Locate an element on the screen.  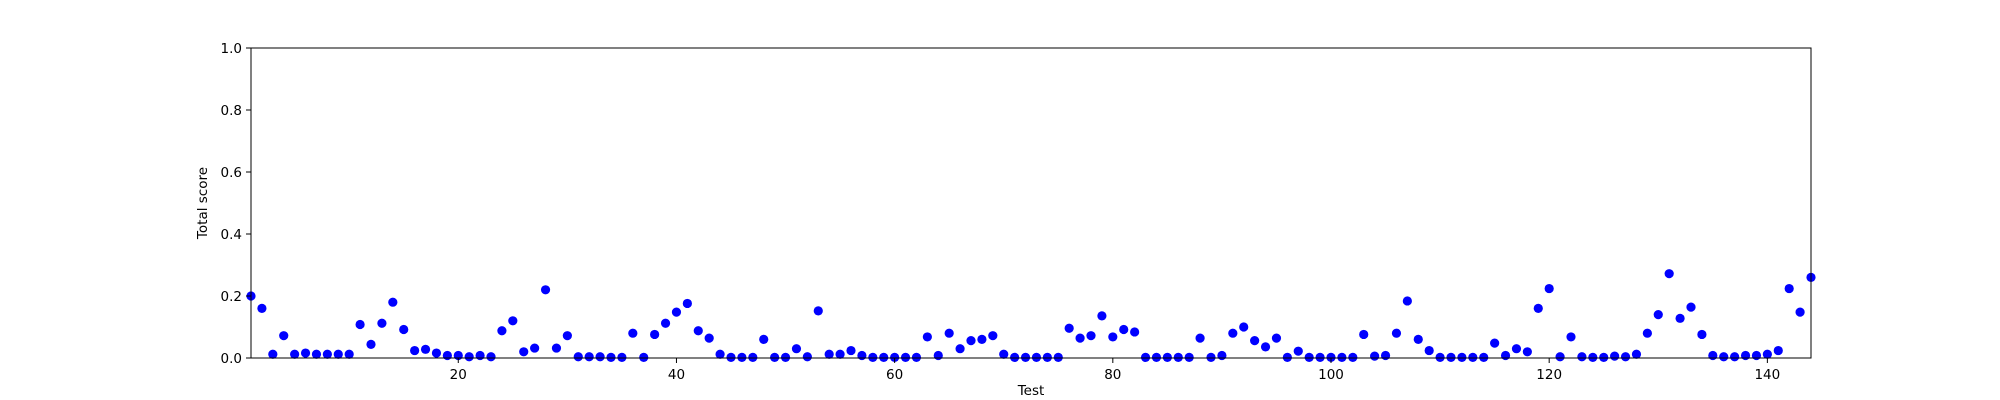
y-tick-label: 0.4 is located at coordinates (231, 235).